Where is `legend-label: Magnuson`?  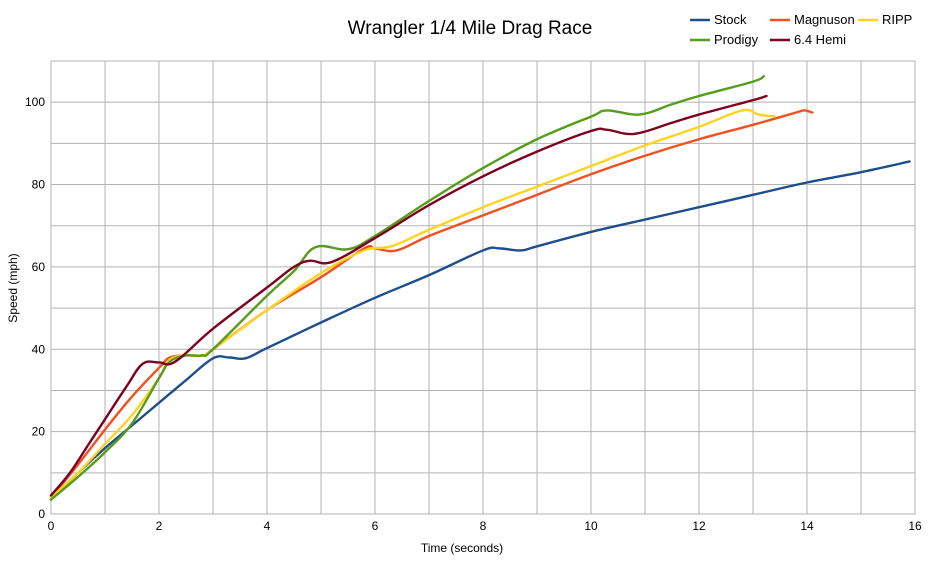 legend-label: Magnuson is located at coordinates (824, 19).